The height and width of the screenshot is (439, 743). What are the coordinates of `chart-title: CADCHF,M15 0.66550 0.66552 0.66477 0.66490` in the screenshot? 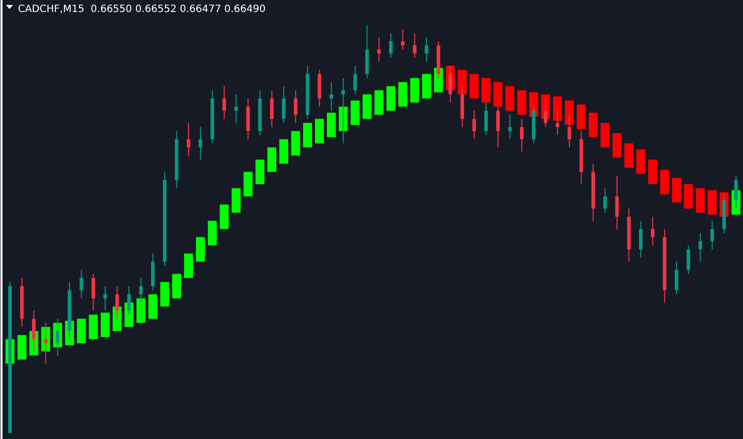 It's located at (142, 9).